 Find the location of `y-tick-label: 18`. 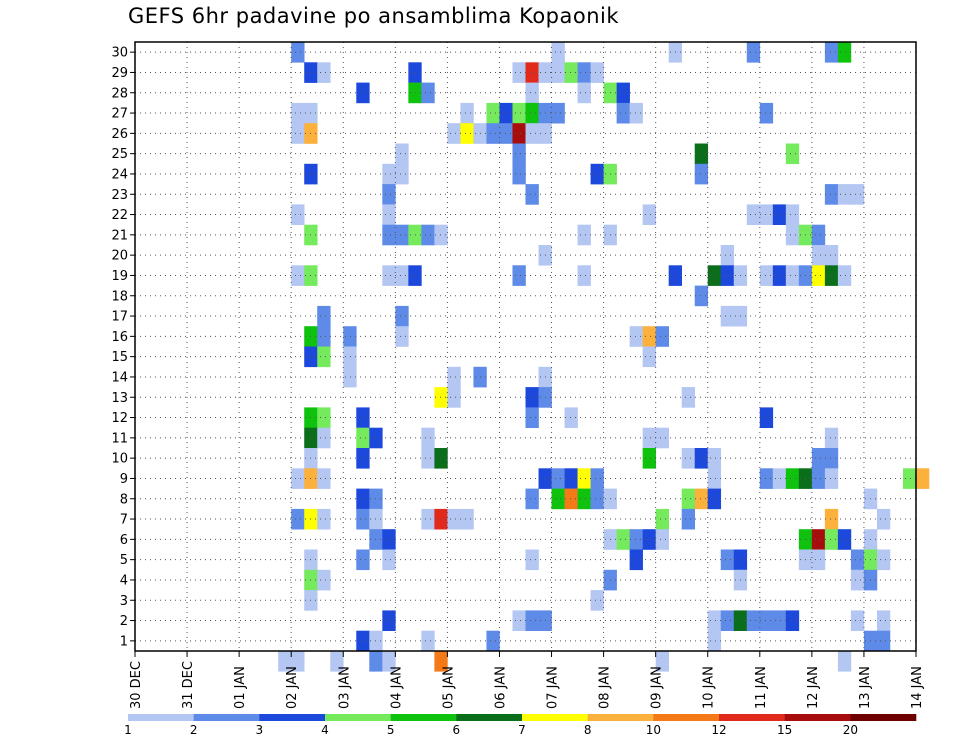

y-tick-label: 18 is located at coordinates (119, 296).